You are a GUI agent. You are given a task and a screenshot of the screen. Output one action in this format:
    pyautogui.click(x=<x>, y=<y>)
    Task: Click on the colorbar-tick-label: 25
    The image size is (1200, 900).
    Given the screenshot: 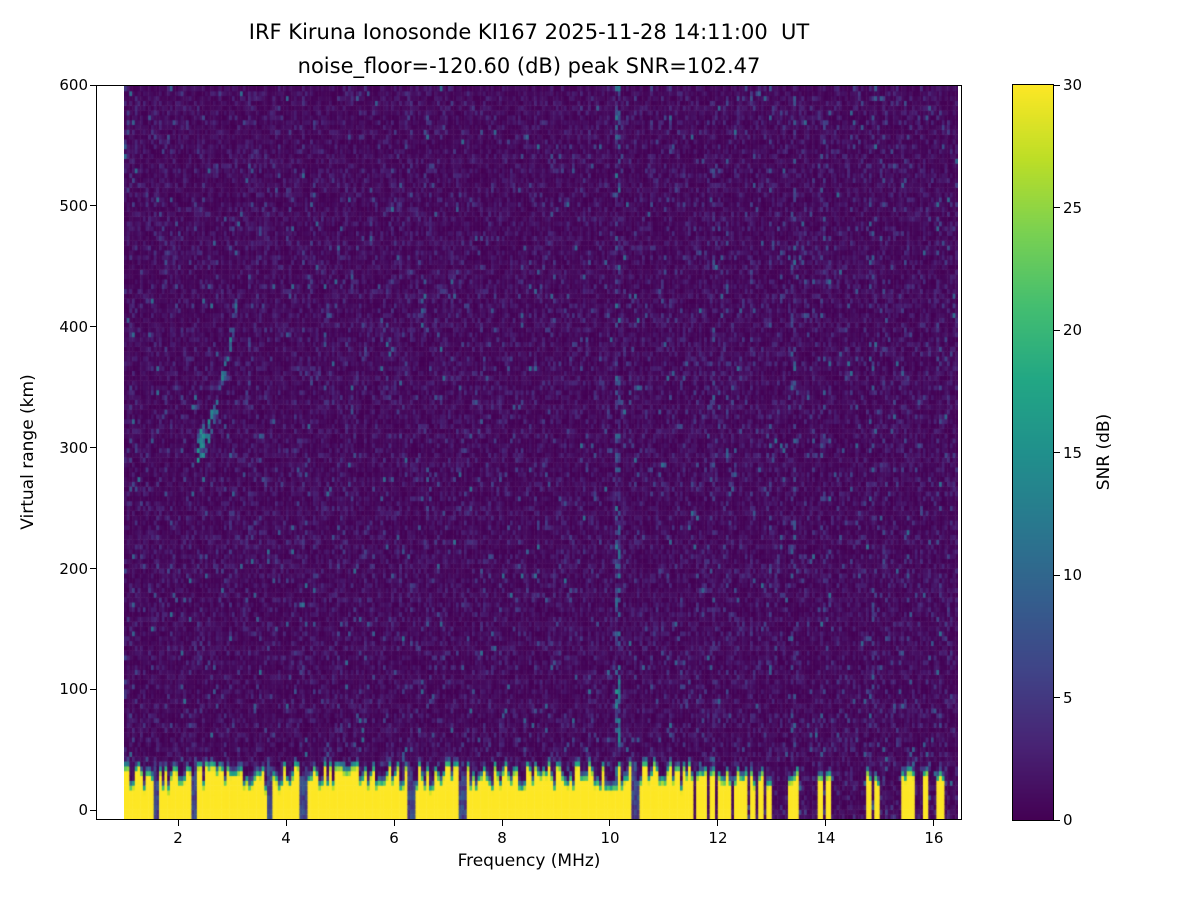 What is the action you would take?
    pyautogui.click(x=1073, y=207)
    